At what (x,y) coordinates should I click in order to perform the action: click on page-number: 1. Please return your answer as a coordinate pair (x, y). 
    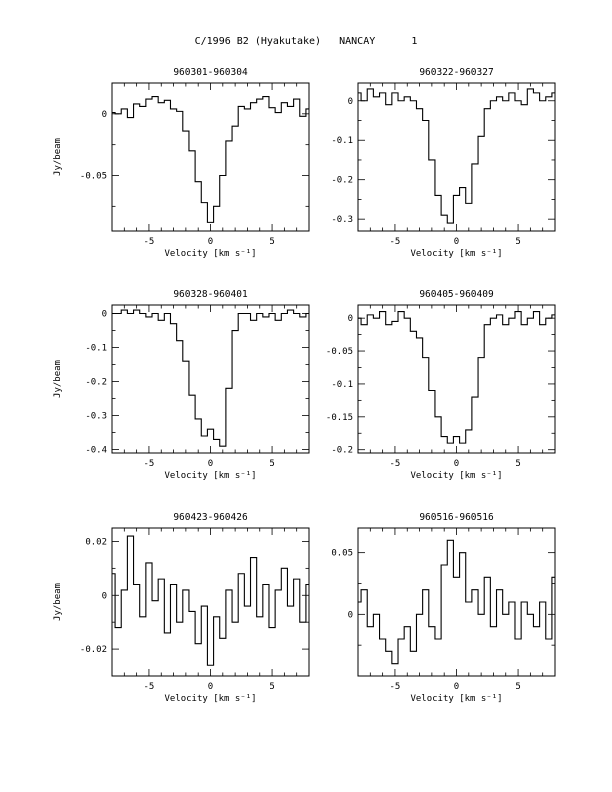
    Looking at the image, I should click on (414, 41).